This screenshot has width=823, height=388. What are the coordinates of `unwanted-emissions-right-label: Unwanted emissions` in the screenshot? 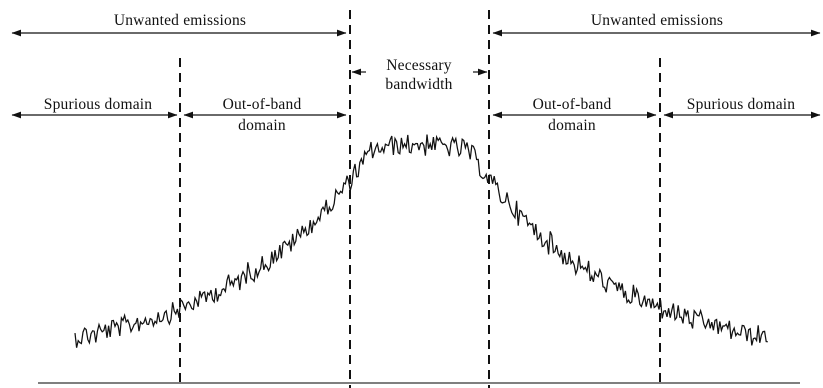 It's located at (657, 20).